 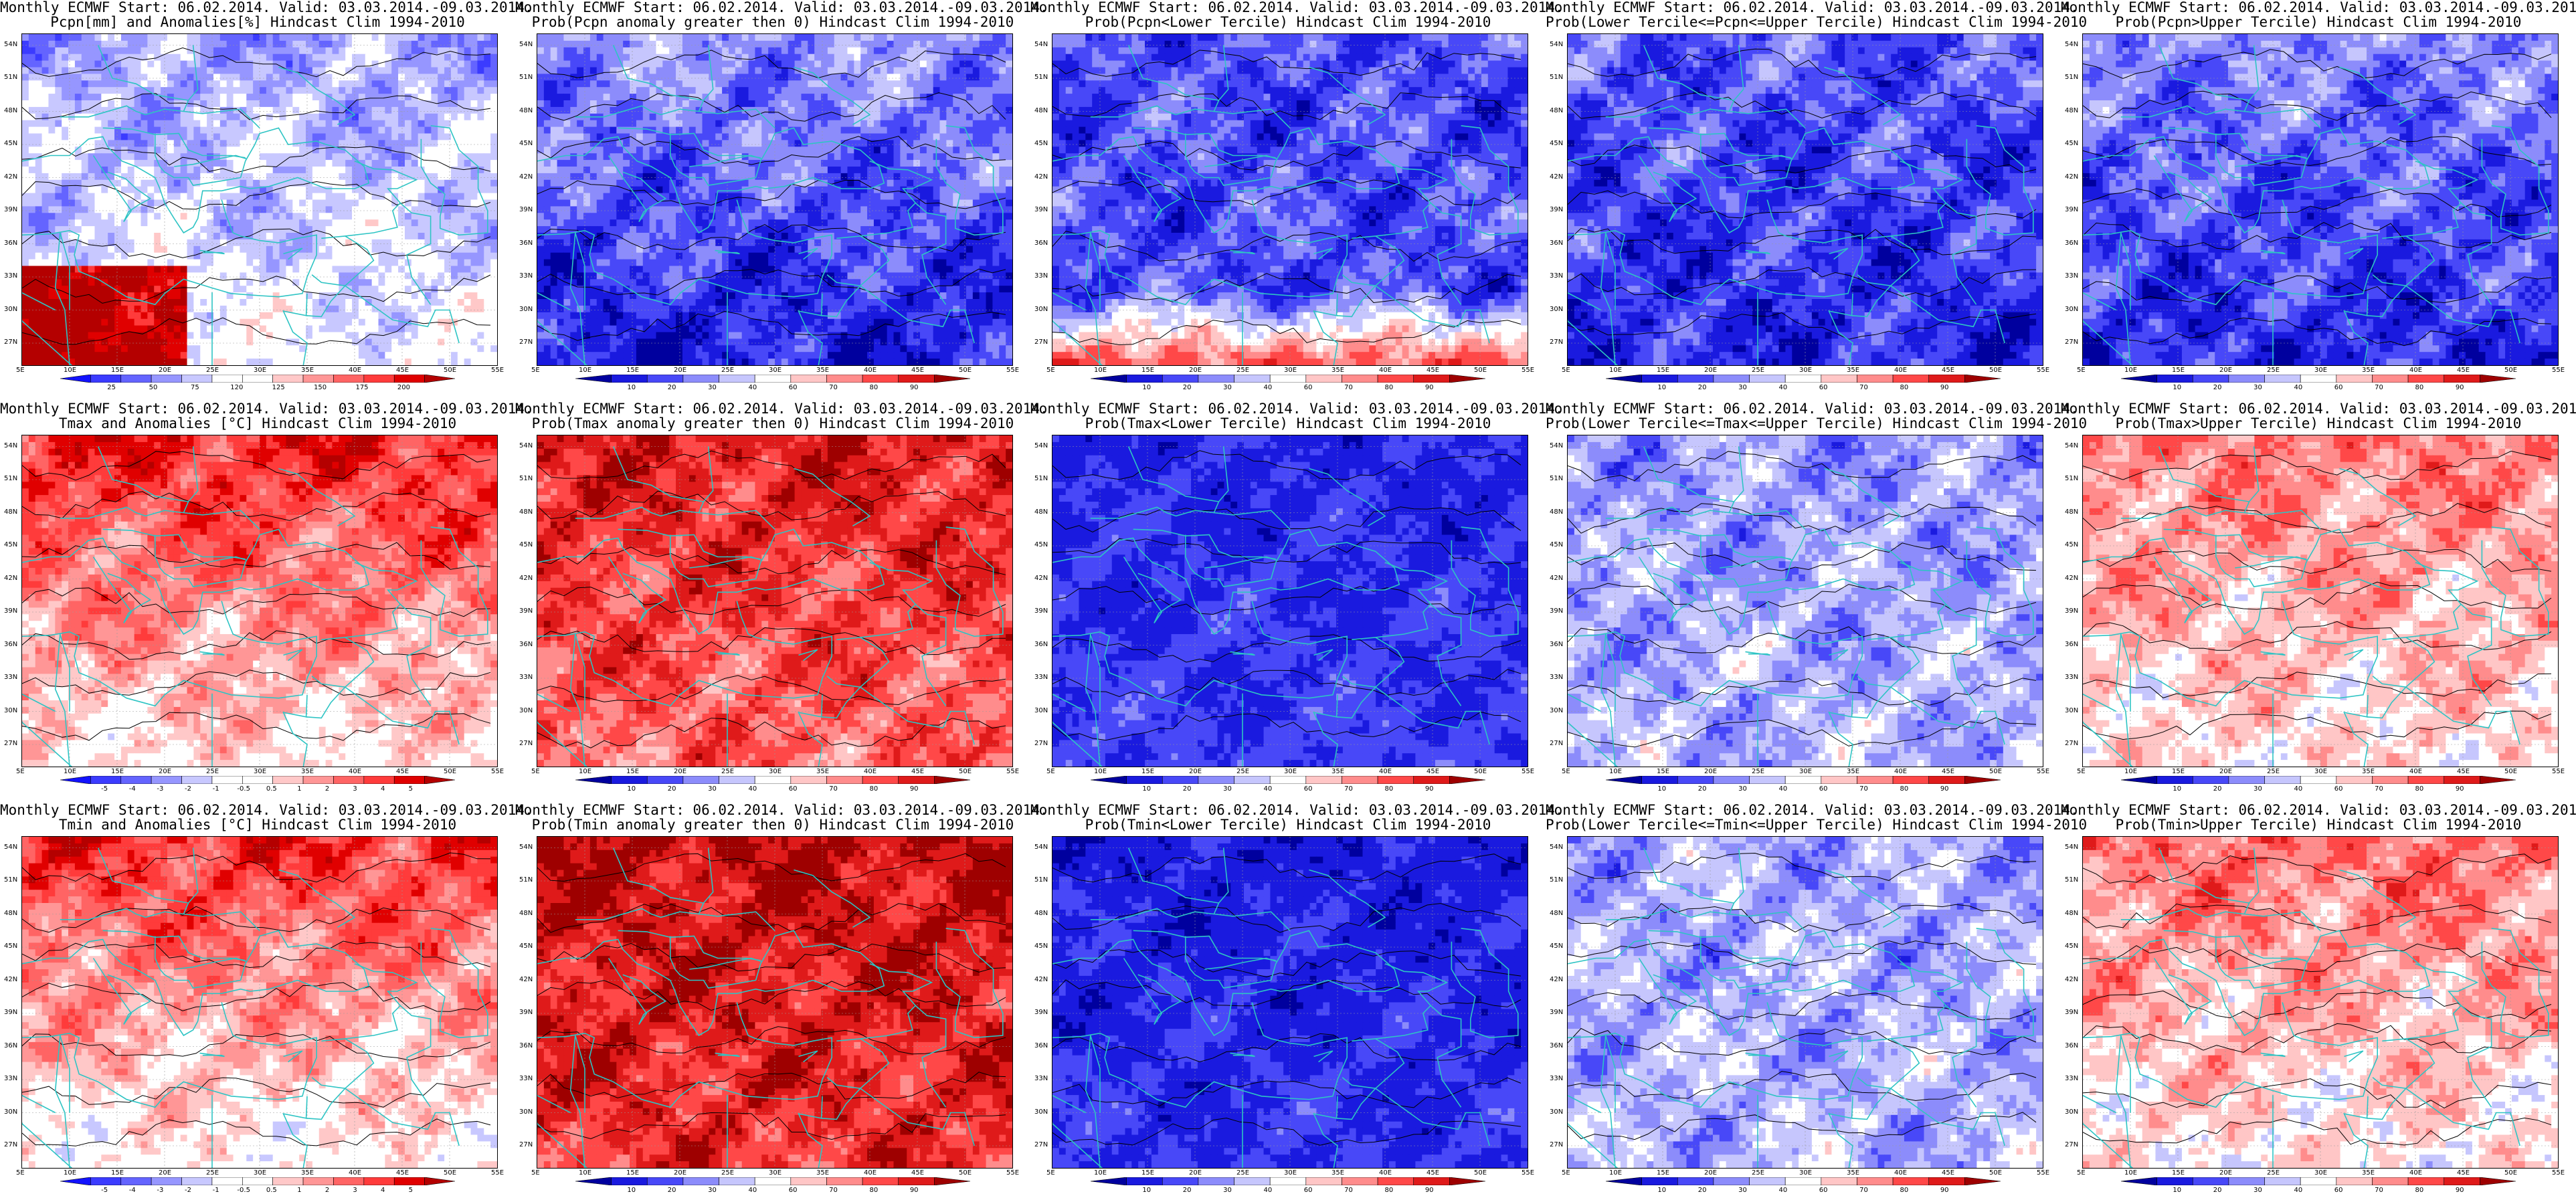 I want to click on lat-label: 36N, so click(x=1557, y=1045).